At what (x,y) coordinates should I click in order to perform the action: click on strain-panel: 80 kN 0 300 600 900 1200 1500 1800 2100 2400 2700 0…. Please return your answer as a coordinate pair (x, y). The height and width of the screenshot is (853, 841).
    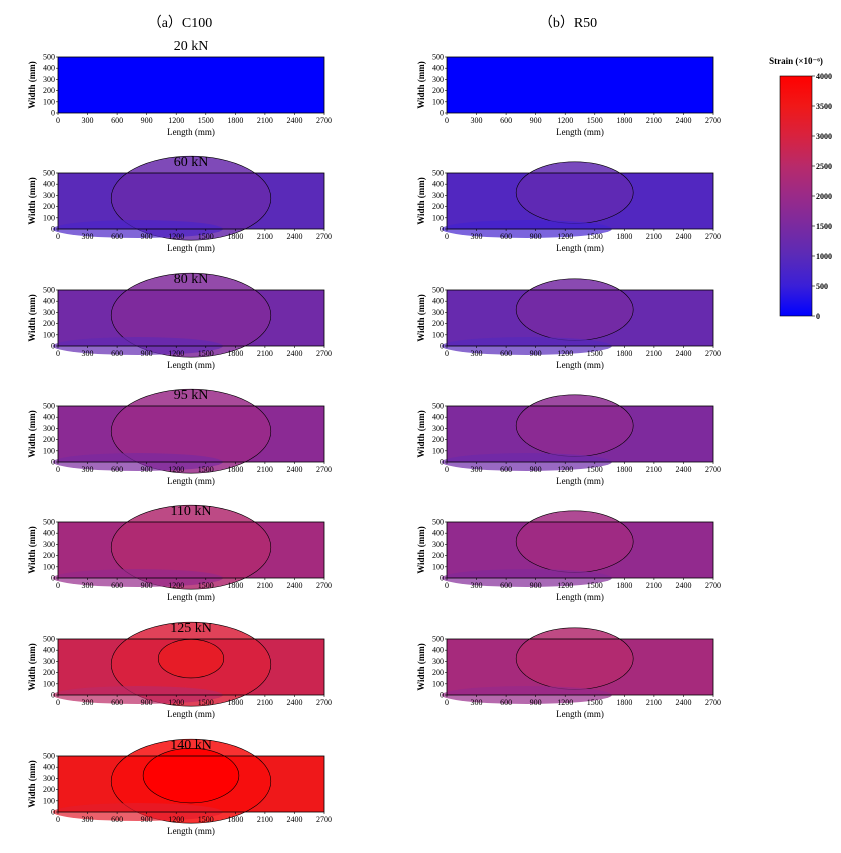
    Looking at the image, I should click on (179, 321).